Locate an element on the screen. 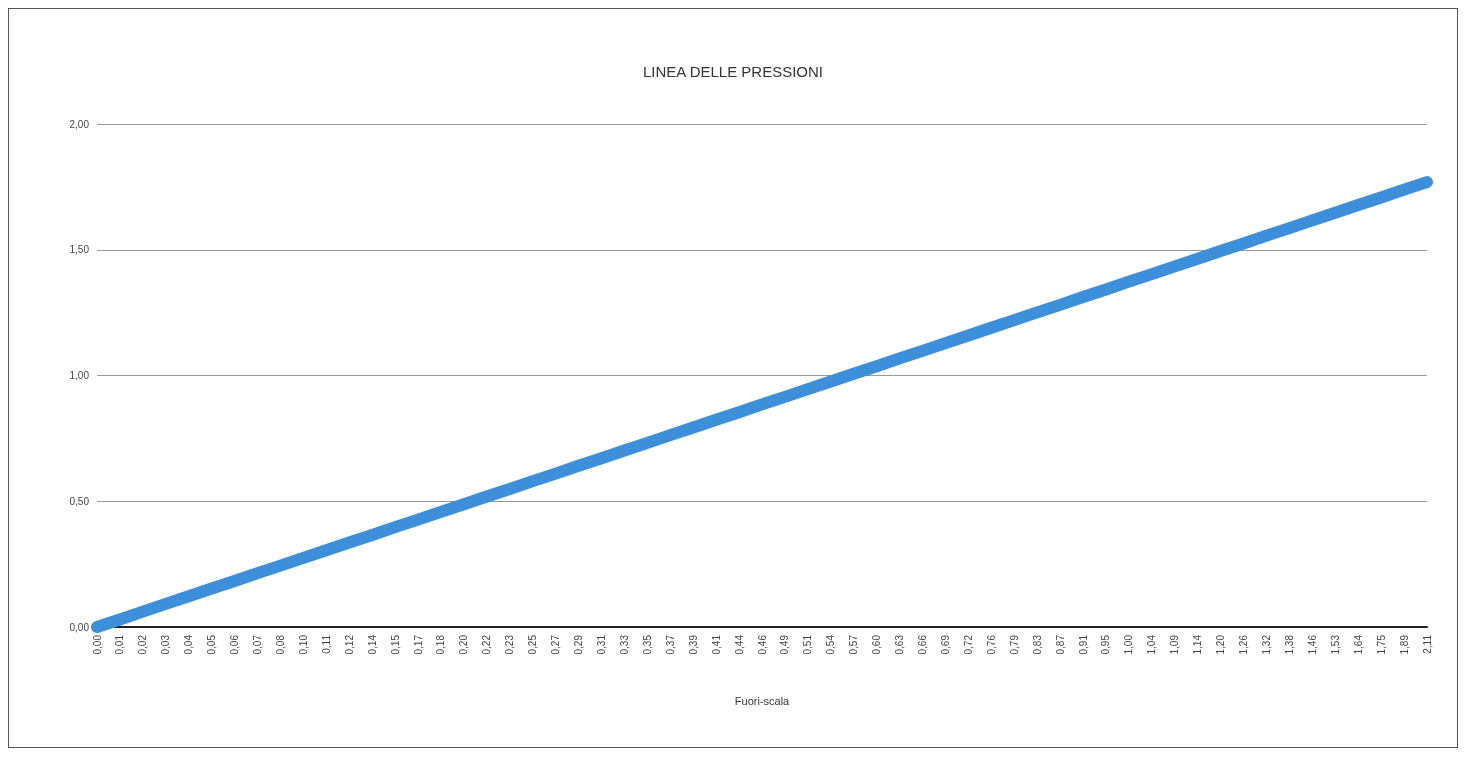 This screenshot has height=764, width=1472. x-tick-label: 1,09 is located at coordinates (1175, 644).